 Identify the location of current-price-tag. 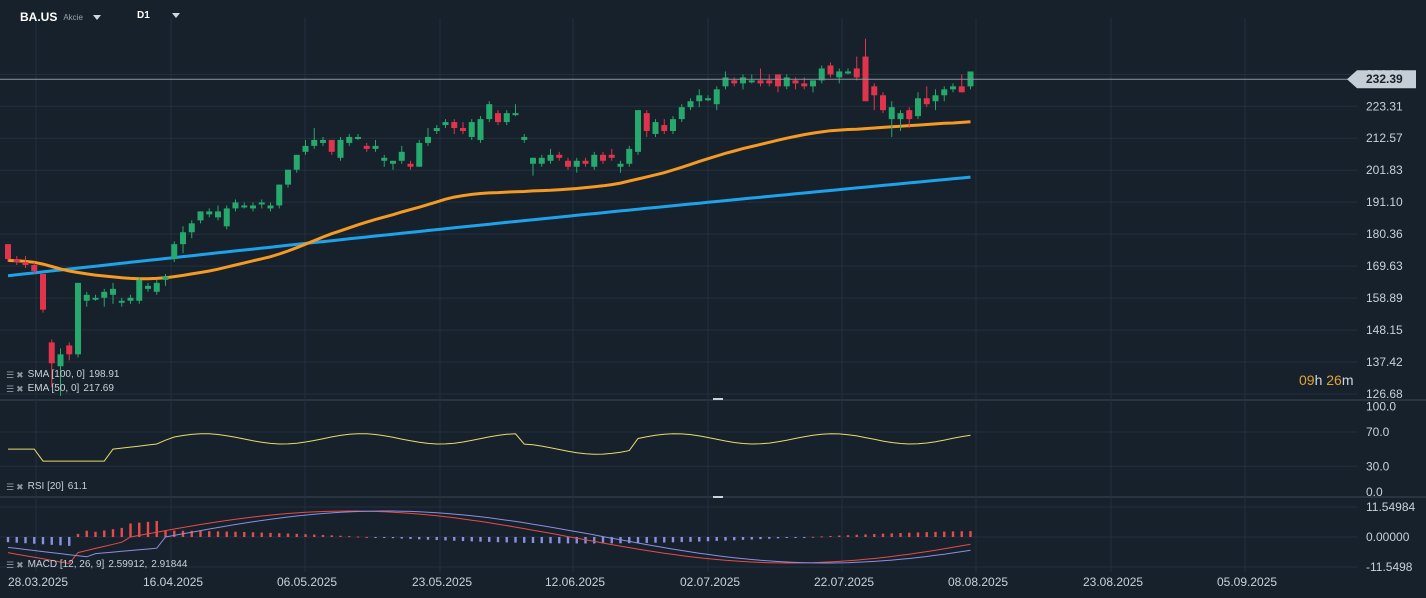
(1381, 79).